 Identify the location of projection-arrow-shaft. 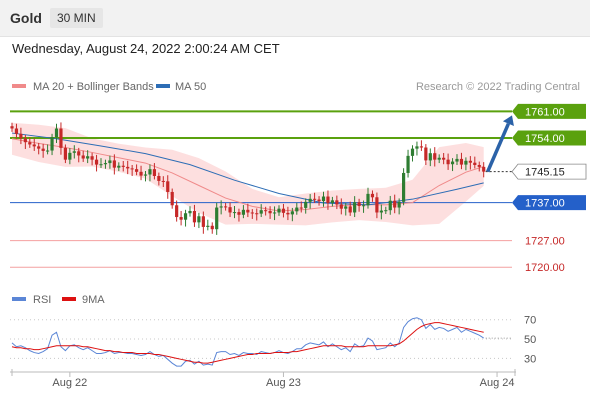
(498, 147).